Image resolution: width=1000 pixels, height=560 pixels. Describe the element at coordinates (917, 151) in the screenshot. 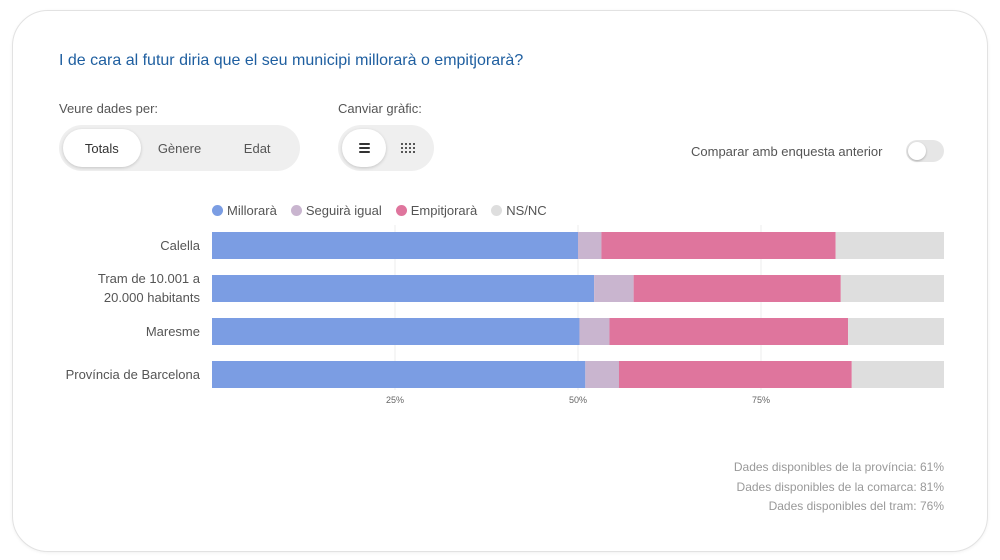

I see `toggle-knob` at that location.